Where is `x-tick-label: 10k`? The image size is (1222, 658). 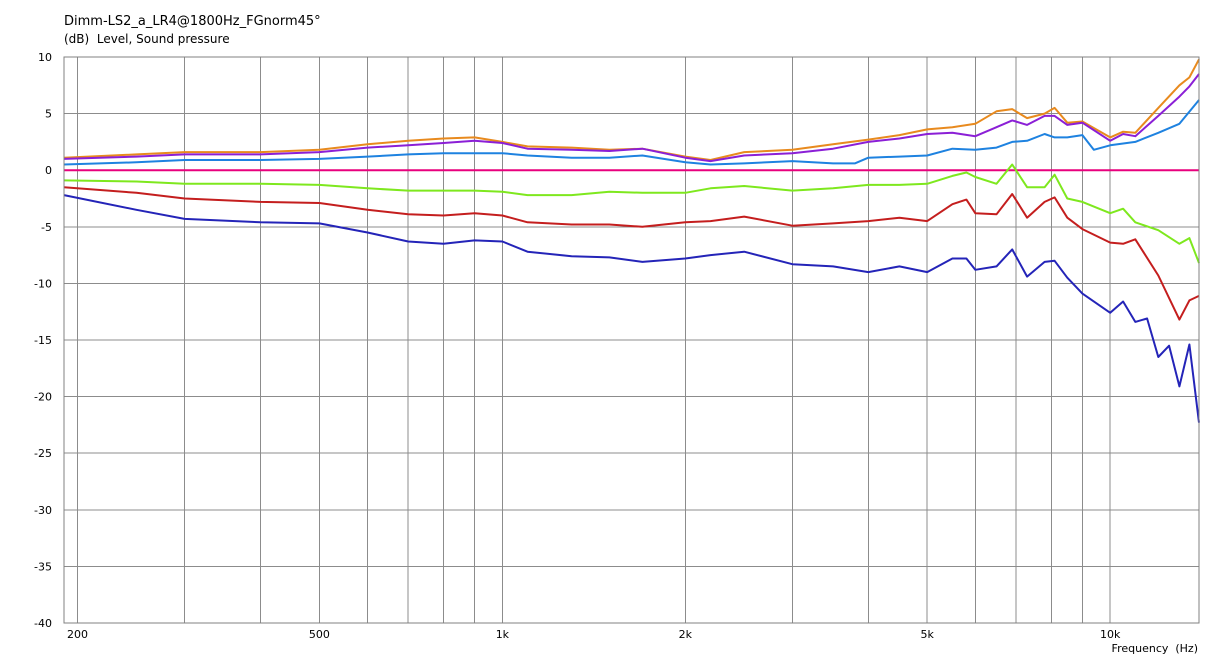
x-tick-label: 10k is located at coordinates (1110, 634).